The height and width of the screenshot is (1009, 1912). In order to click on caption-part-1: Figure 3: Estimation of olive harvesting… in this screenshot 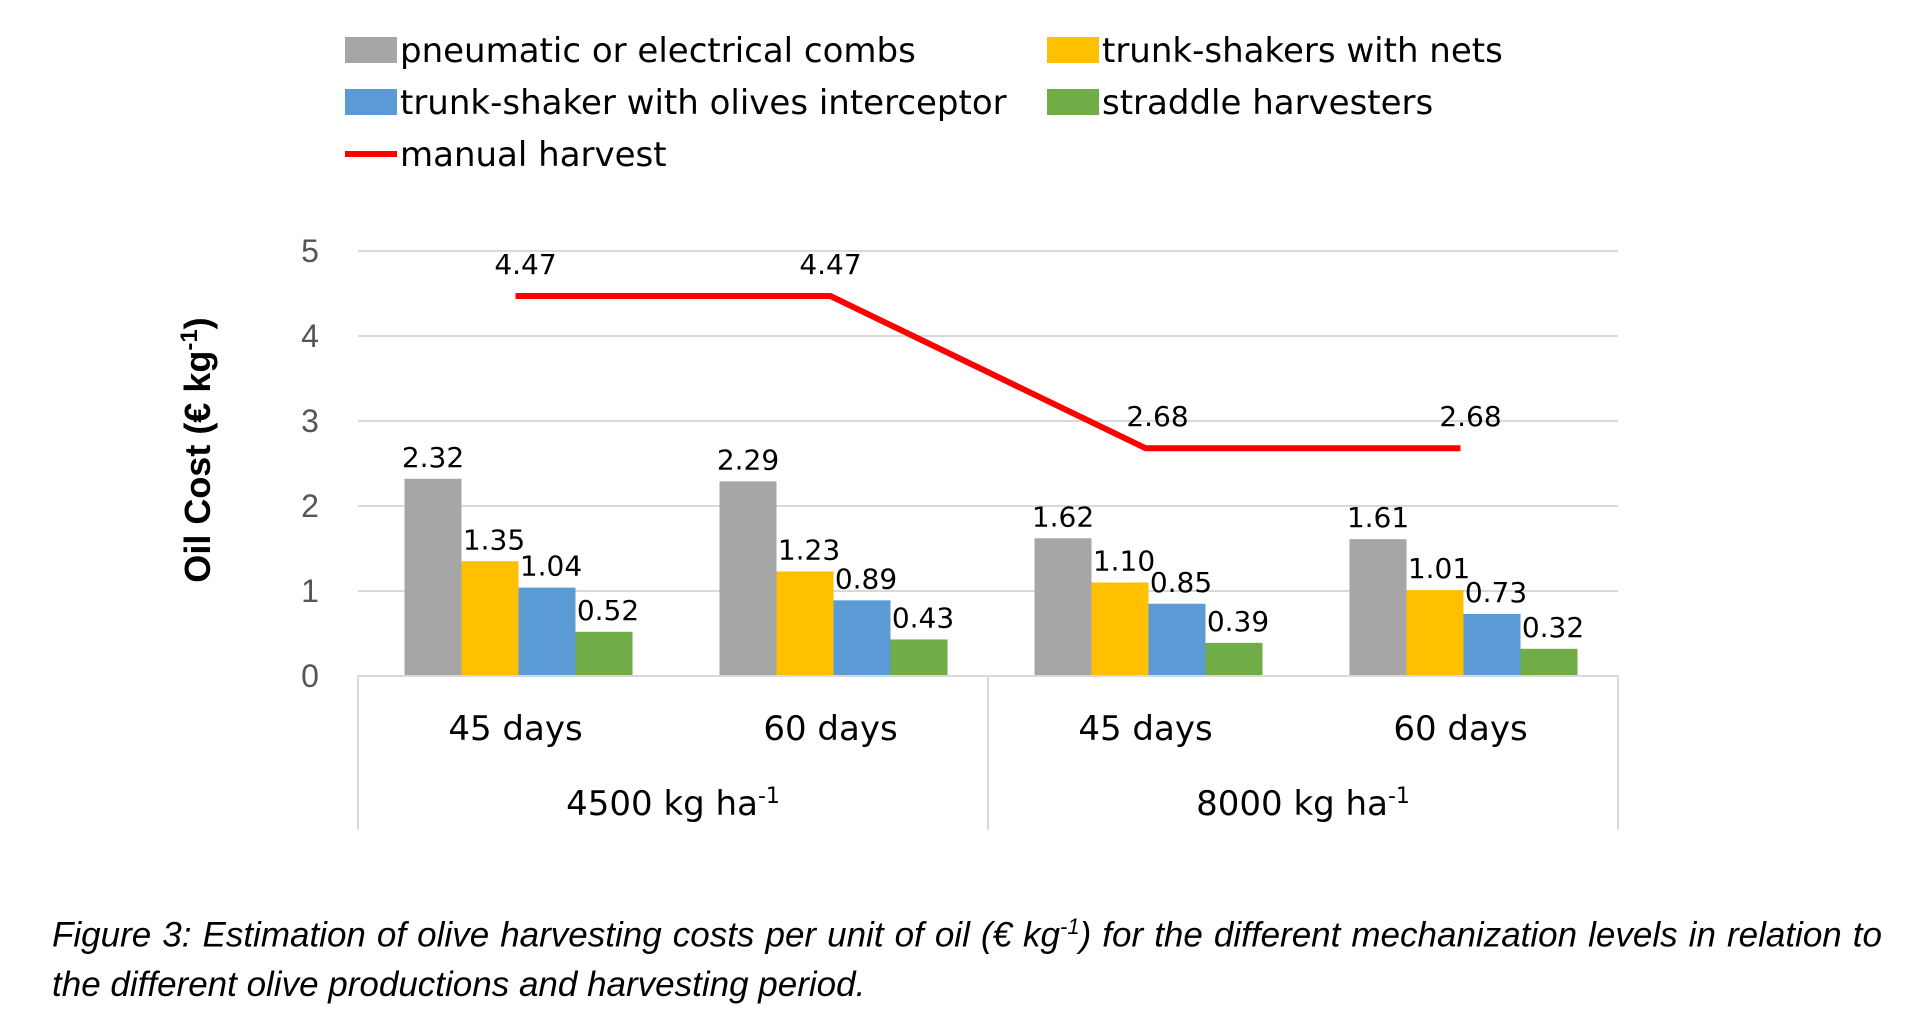, I will do `click(556, 935)`.